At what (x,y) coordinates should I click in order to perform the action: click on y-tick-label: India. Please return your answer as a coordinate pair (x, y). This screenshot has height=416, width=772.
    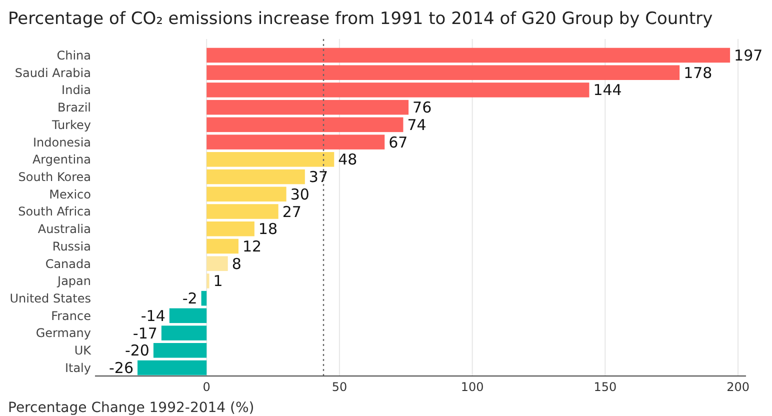
    Looking at the image, I should click on (76, 90).